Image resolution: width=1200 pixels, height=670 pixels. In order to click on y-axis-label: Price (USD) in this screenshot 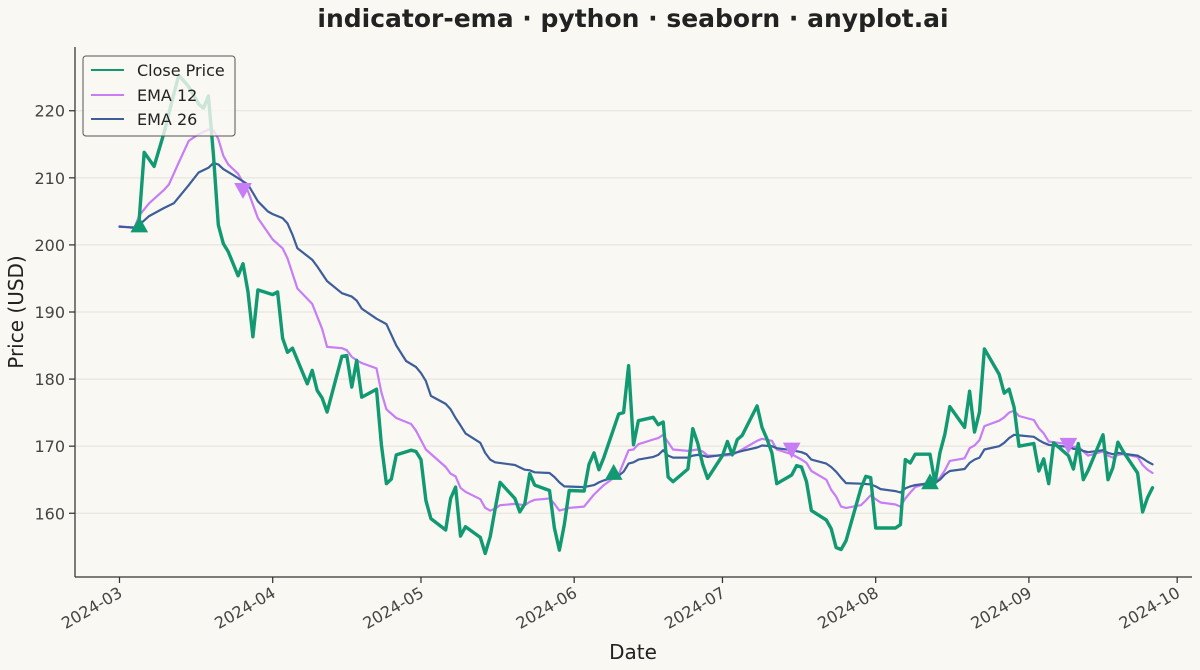, I will do `click(16, 312)`.